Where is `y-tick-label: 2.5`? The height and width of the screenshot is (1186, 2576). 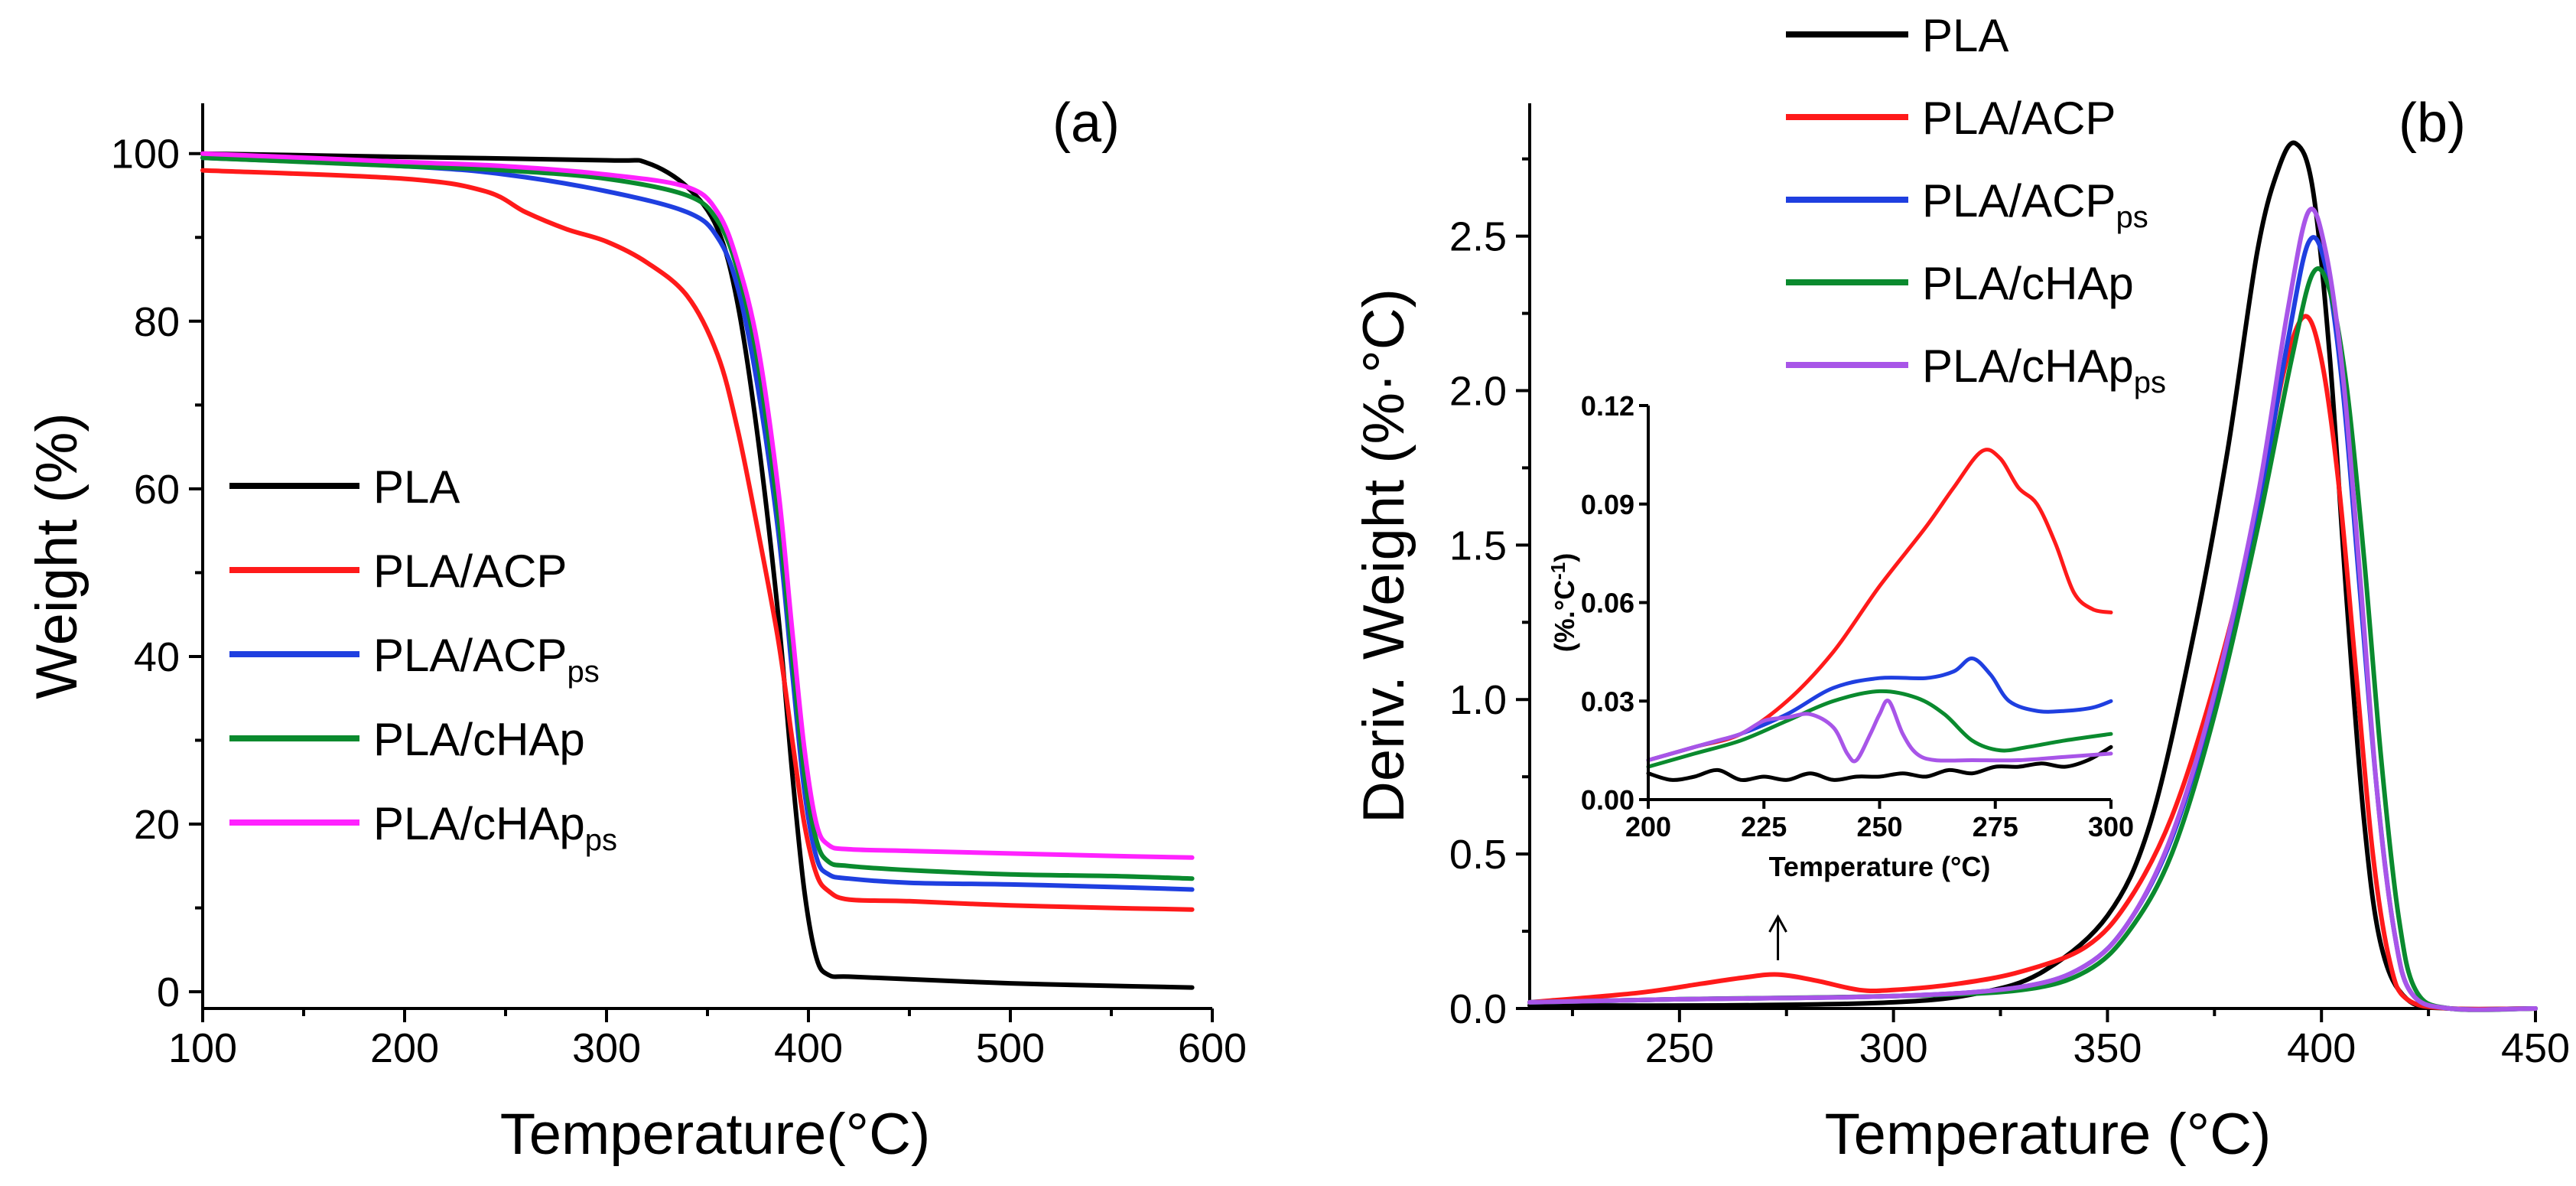 y-tick-label: 2.5 is located at coordinates (1478, 237).